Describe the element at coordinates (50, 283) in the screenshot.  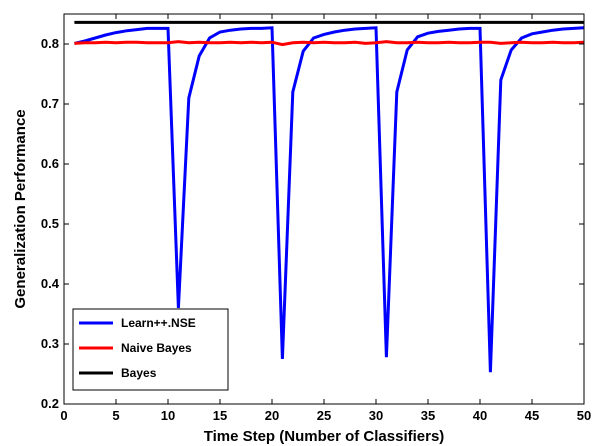
I see `y-tick-label: 0.4` at that location.